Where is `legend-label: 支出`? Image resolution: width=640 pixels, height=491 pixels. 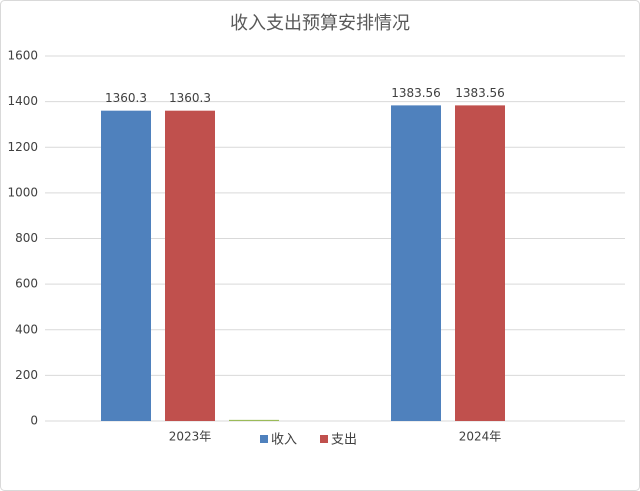
legend-label: 支出 is located at coordinates (344, 440).